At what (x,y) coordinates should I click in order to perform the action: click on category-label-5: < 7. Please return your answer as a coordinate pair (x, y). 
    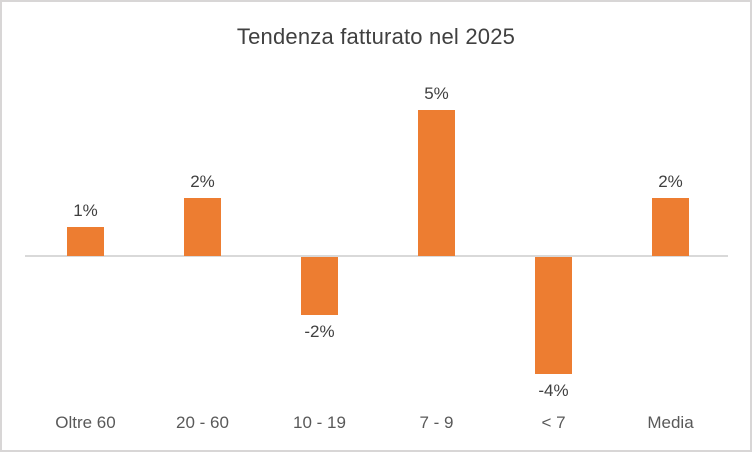
    Looking at the image, I should click on (553, 422).